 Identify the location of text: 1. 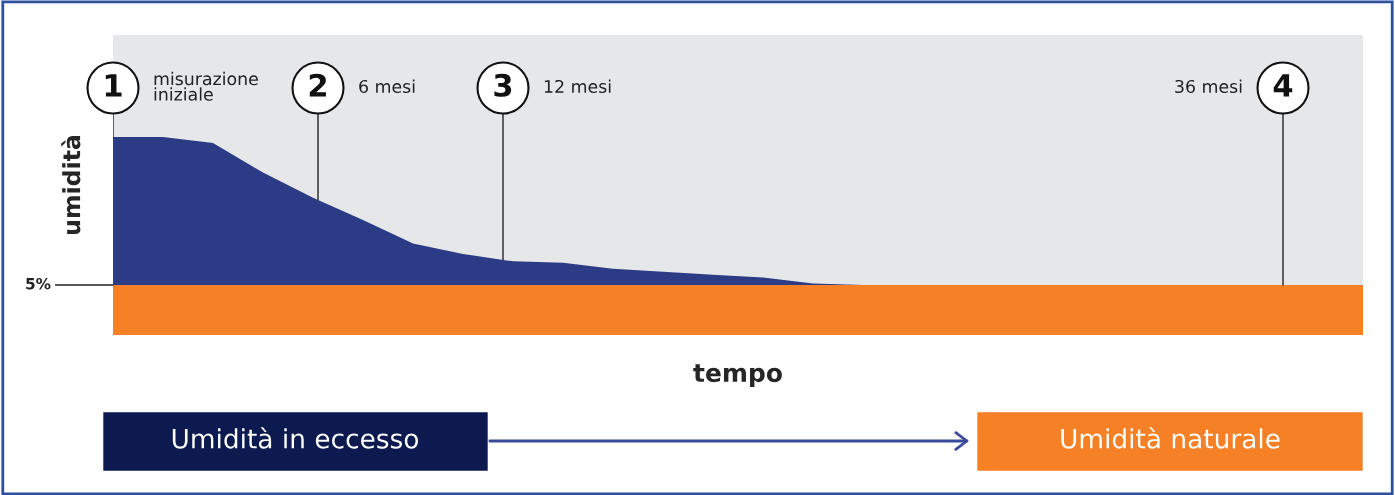
(113, 85).